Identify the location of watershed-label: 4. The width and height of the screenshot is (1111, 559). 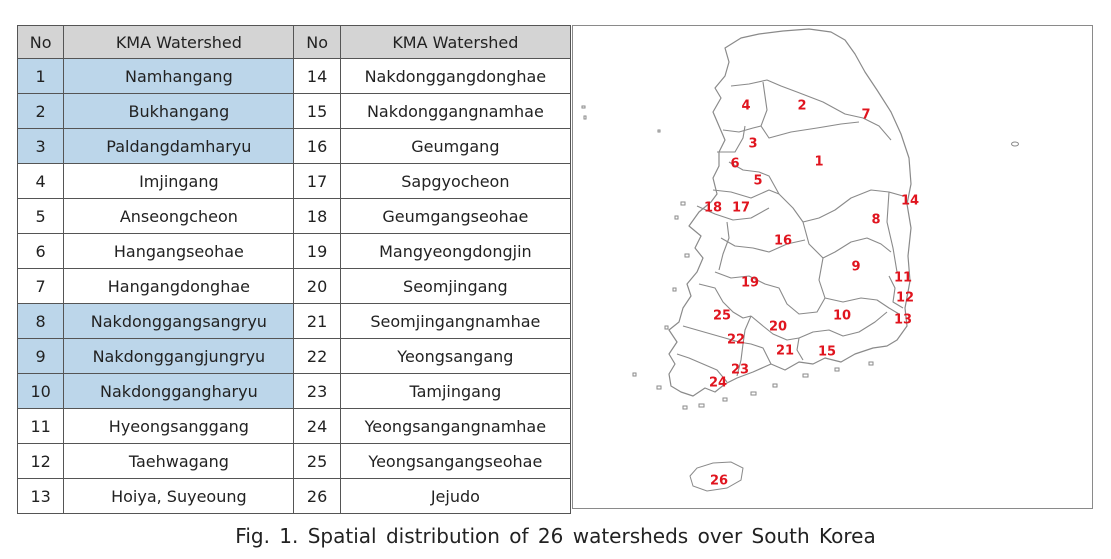
(745, 106).